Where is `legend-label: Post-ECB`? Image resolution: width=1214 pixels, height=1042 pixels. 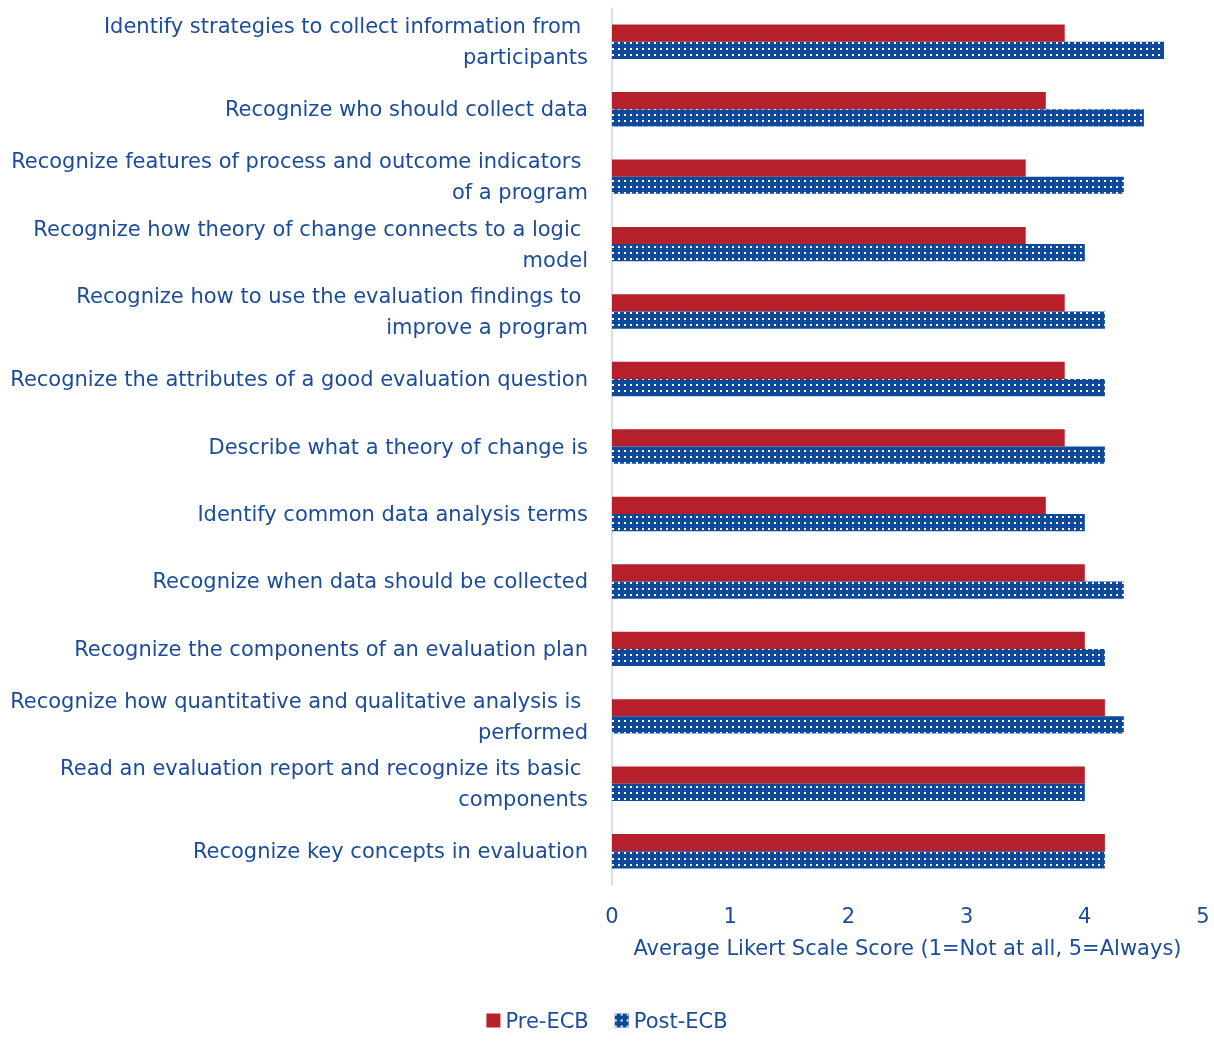
legend-label: Post-ECB is located at coordinates (680, 1020).